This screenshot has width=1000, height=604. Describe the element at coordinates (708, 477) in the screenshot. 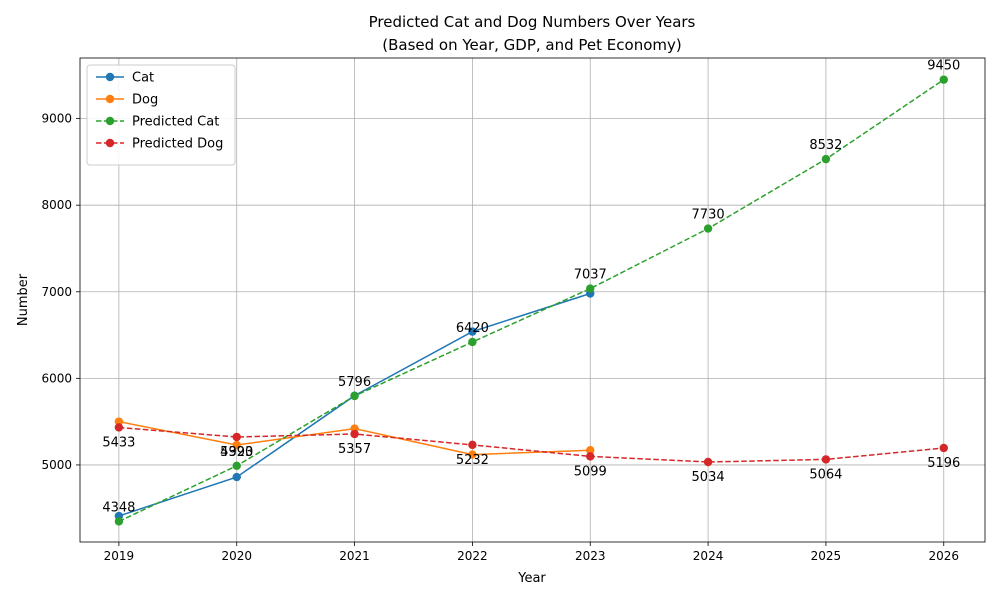

I see `data-label-predicted-dog: 5034` at that location.